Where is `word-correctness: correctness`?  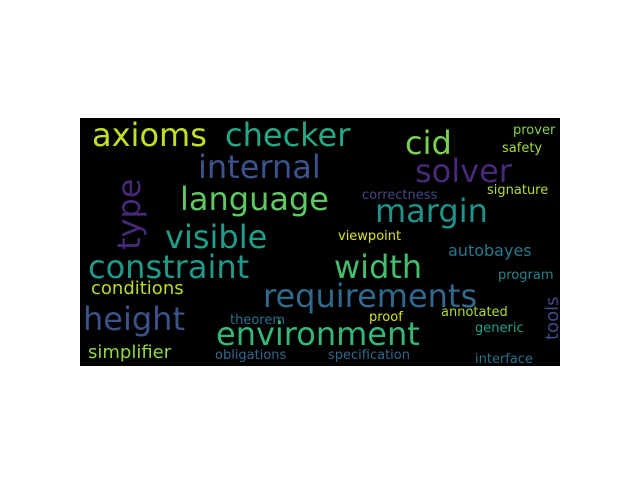
word-correctness: correctness is located at coordinates (400, 195).